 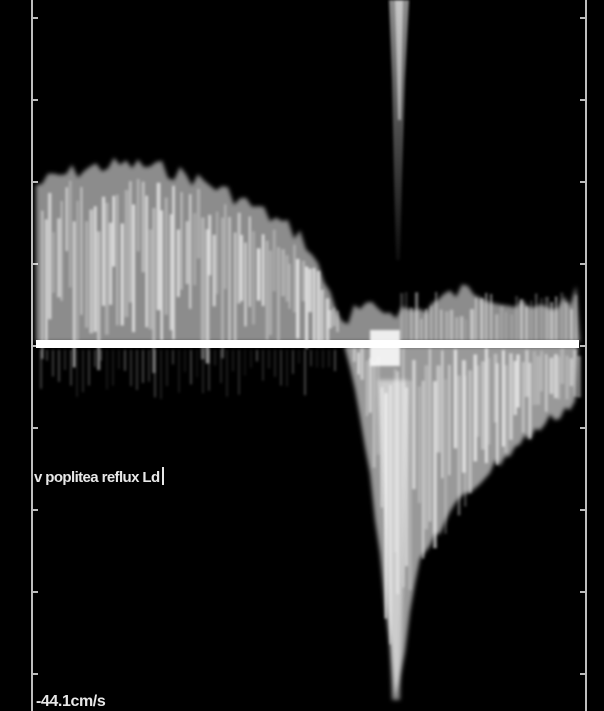 What do you see at coordinates (385, 348) in the screenshot?
I see `baseline-artifact-blob` at bounding box center [385, 348].